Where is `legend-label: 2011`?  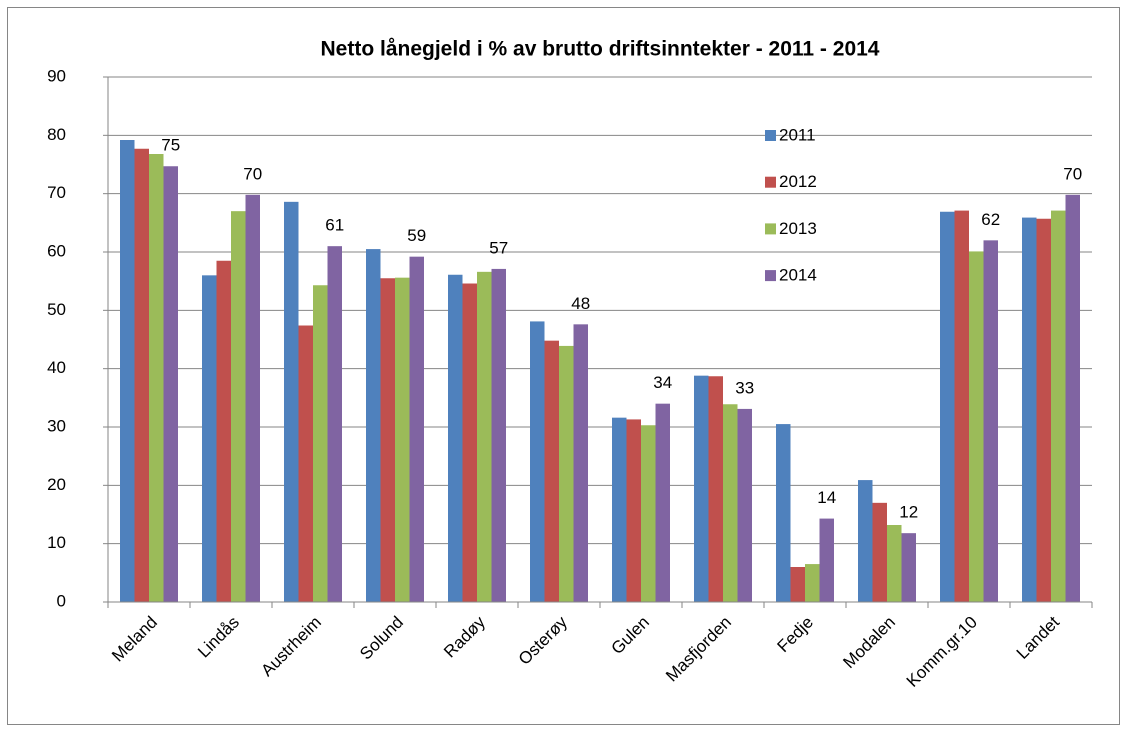 legend-label: 2011 is located at coordinates (797, 134).